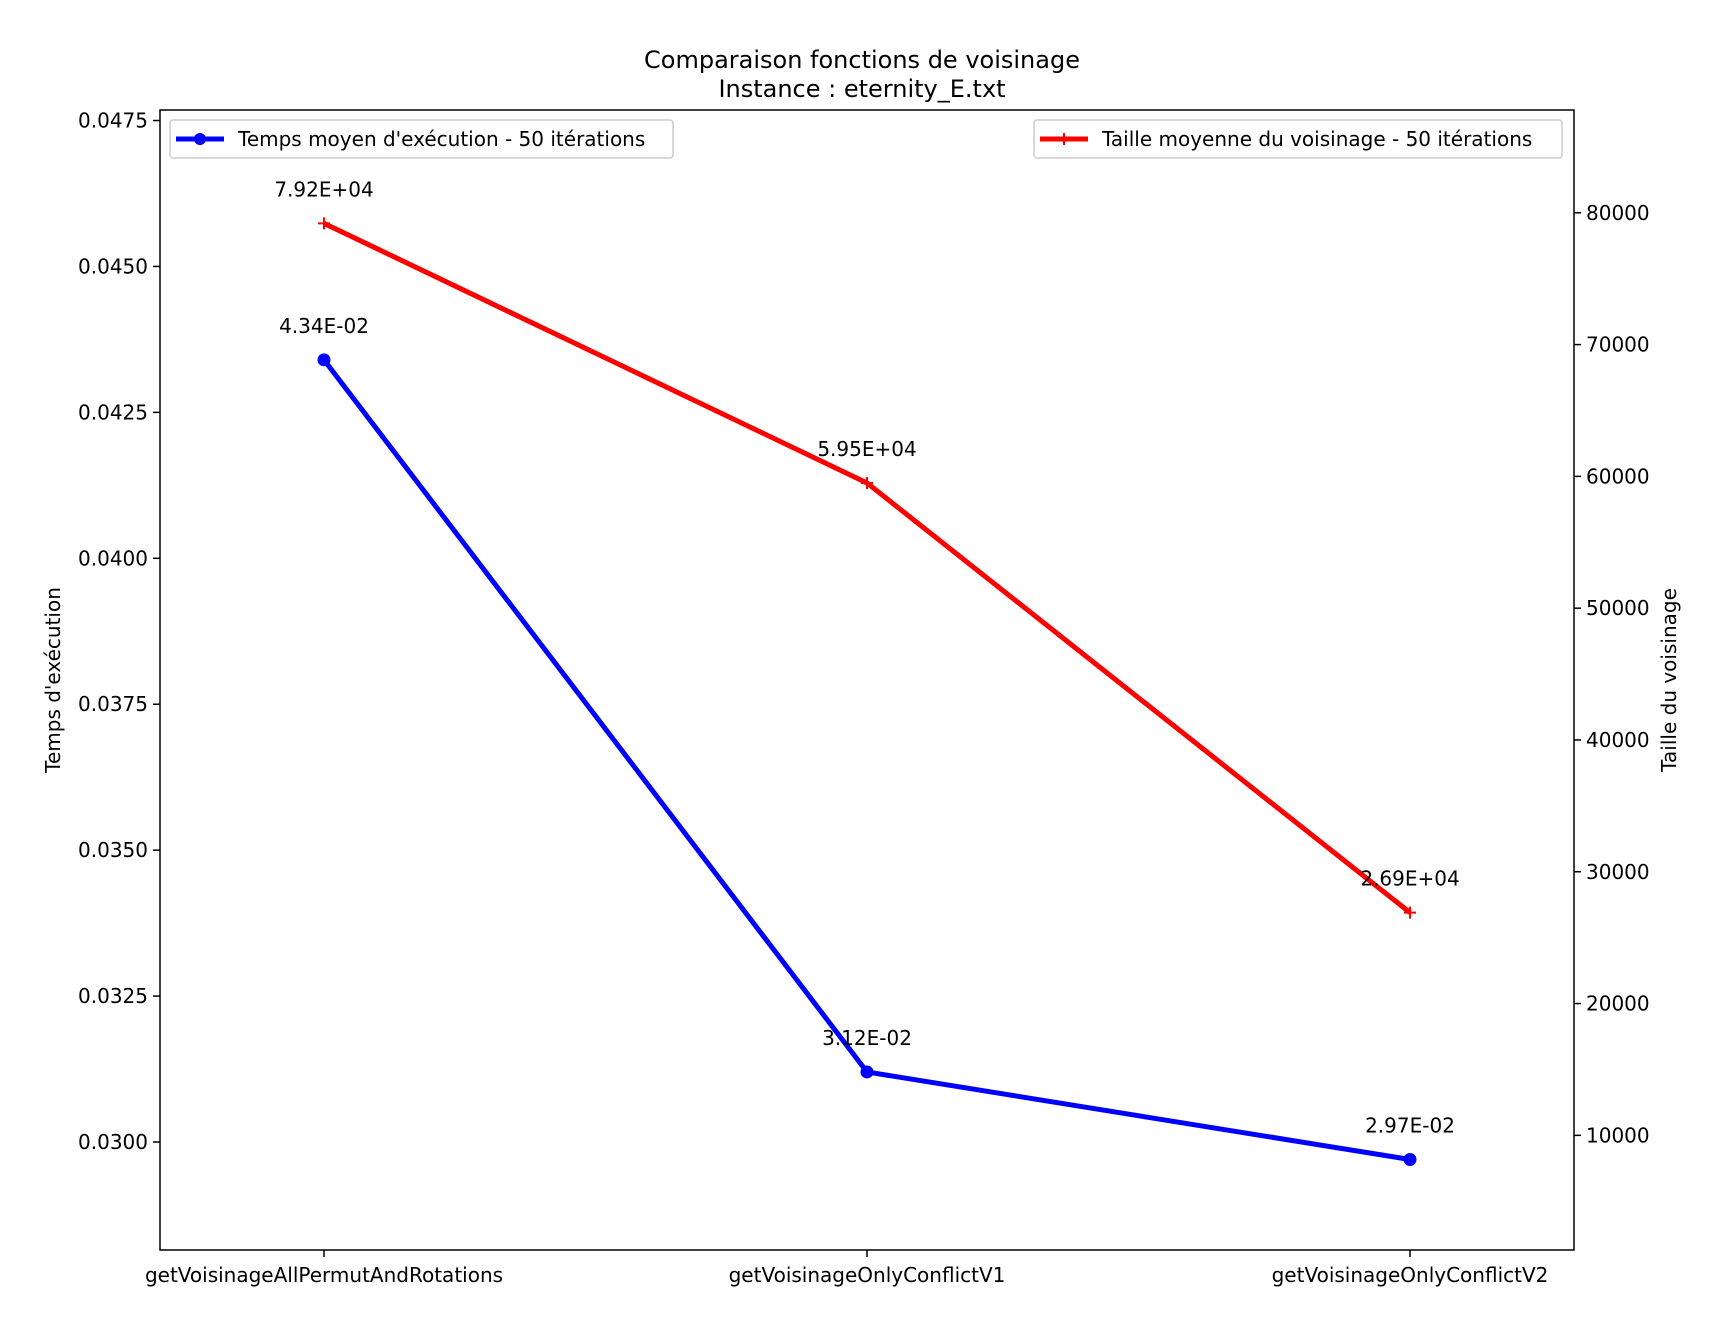 The image size is (1716, 1317). What do you see at coordinates (861, 89) in the screenshot?
I see `chart-subtitle: Instance : eternity_E.txt` at bounding box center [861, 89].